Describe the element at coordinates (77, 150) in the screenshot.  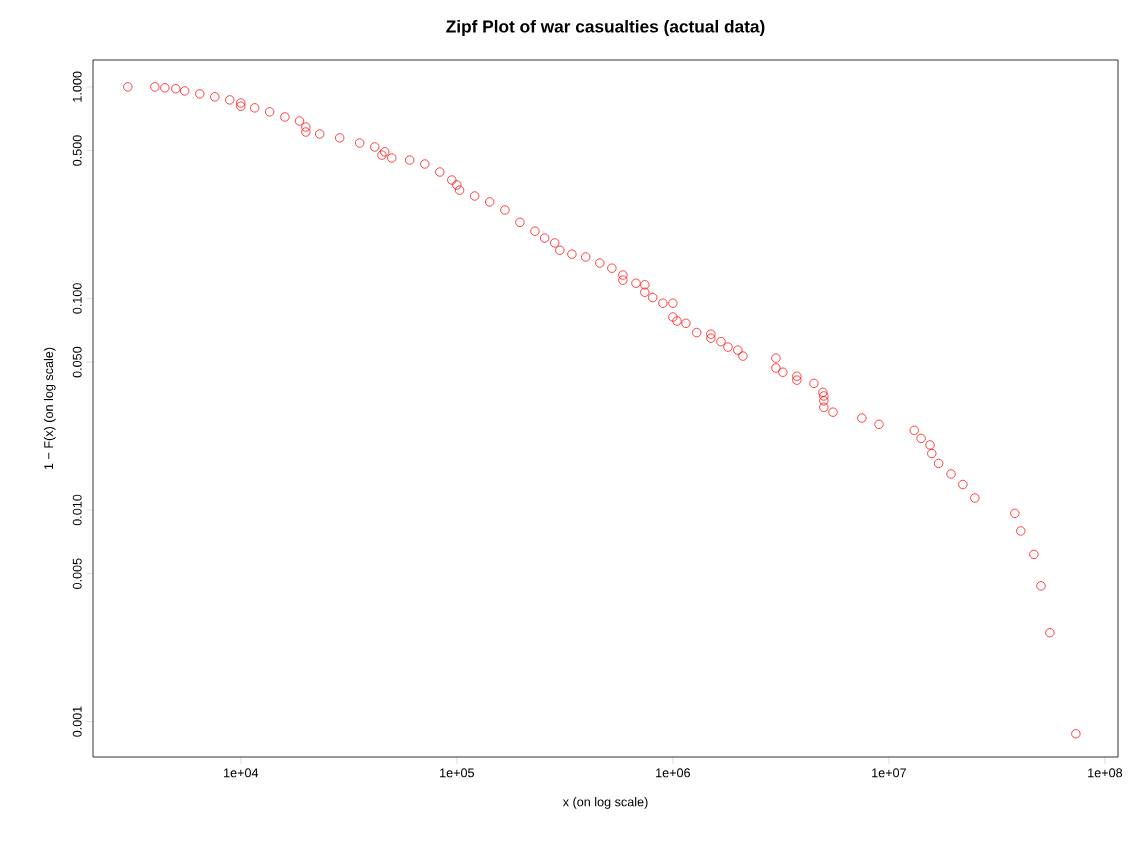
I see `y-tick-label: 0.500` at that location.